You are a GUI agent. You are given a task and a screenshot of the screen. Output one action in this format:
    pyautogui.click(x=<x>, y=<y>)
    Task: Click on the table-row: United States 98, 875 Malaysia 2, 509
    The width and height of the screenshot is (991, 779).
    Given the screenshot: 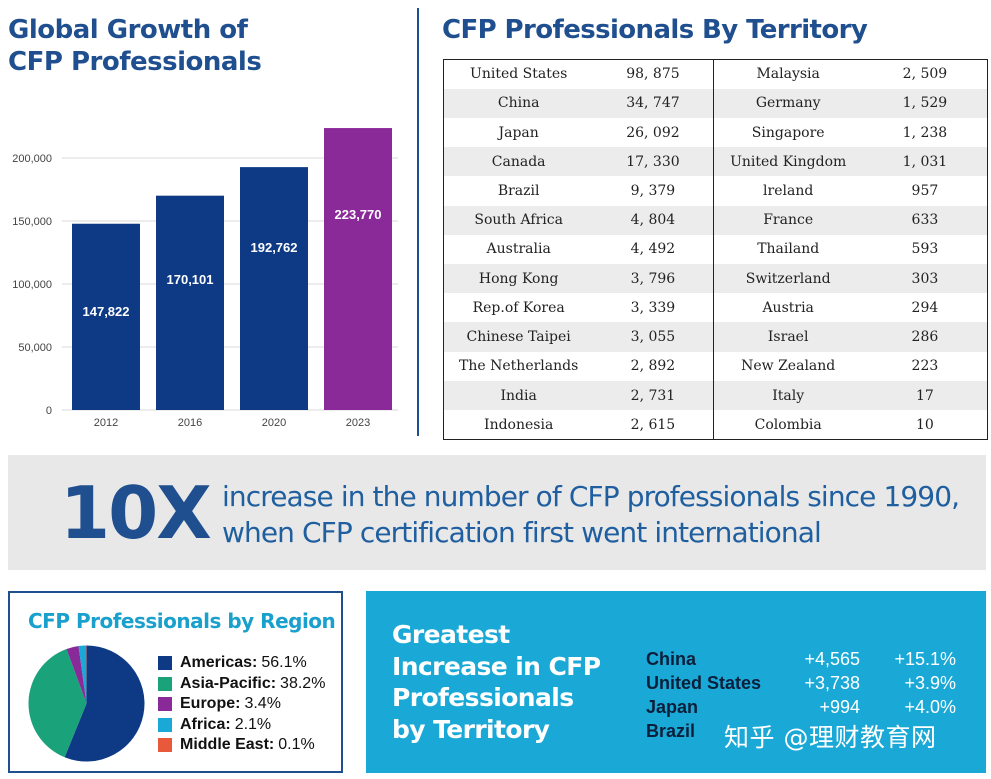 What is the action you would take?
    pyautogui.click(x=716, y=74)
    